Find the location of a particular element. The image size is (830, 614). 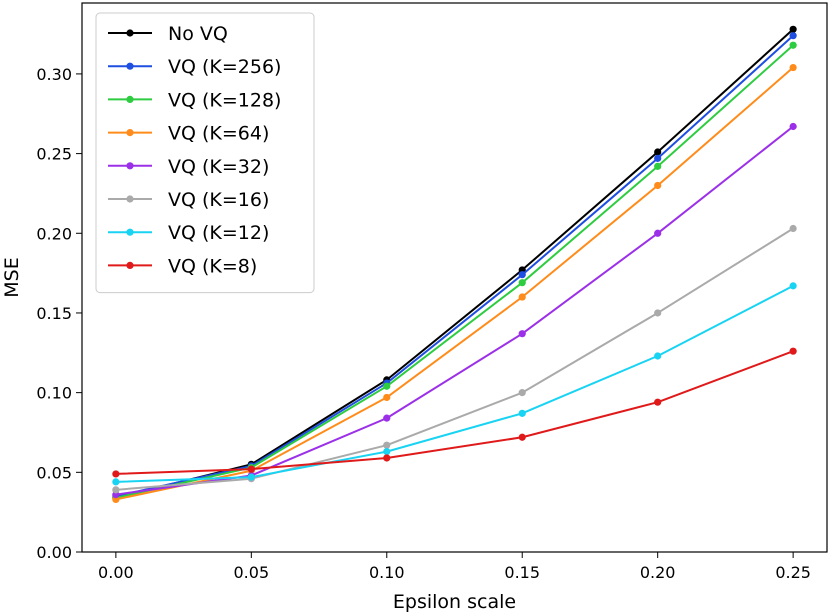

y-tick-label: 0.10 is located at coordinates (54, 393).